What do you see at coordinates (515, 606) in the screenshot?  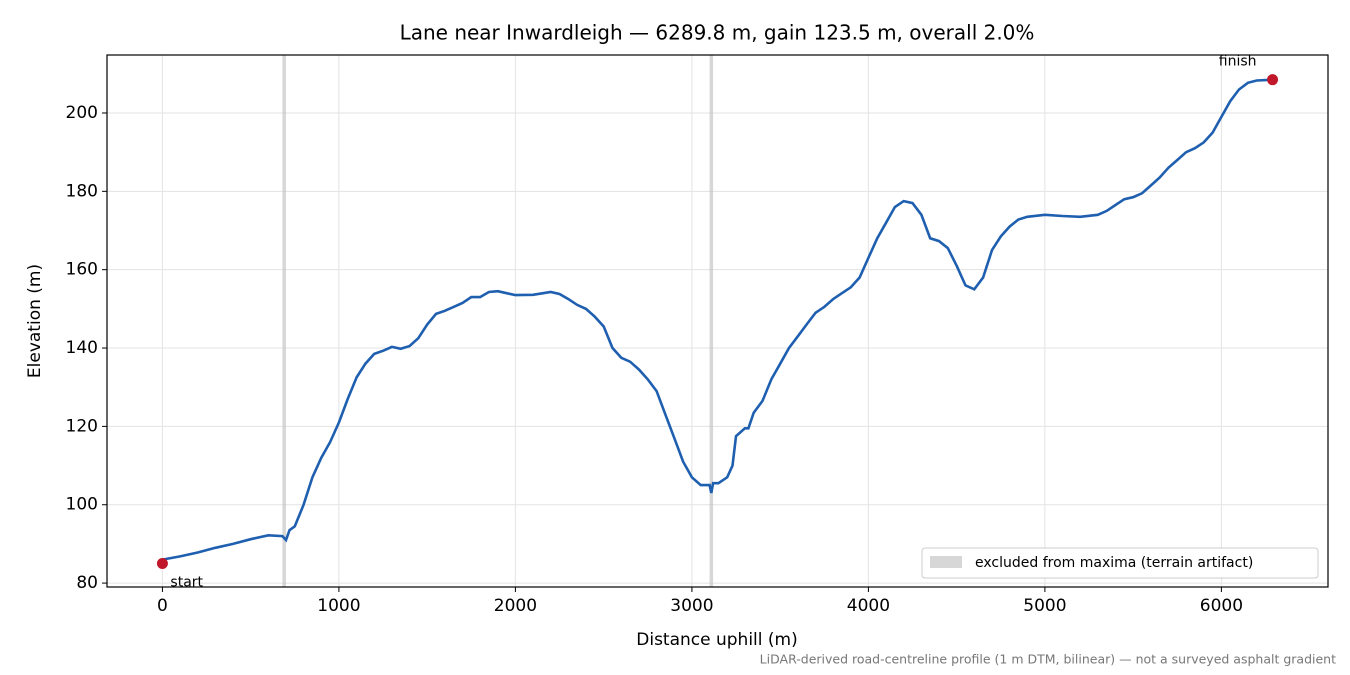 I see `x-tick-label: 2000` at bounding box center [515, 606].